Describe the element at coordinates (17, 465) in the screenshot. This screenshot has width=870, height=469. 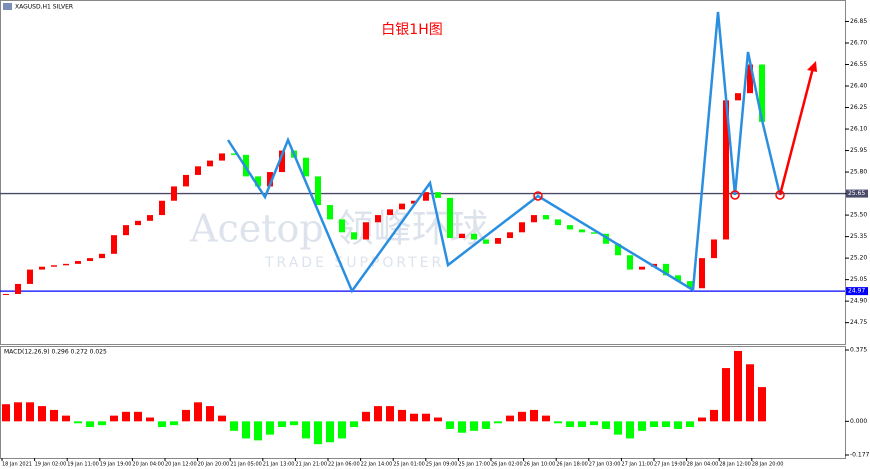
I see `x-tick-label: 18 Jan 2021` at that location.